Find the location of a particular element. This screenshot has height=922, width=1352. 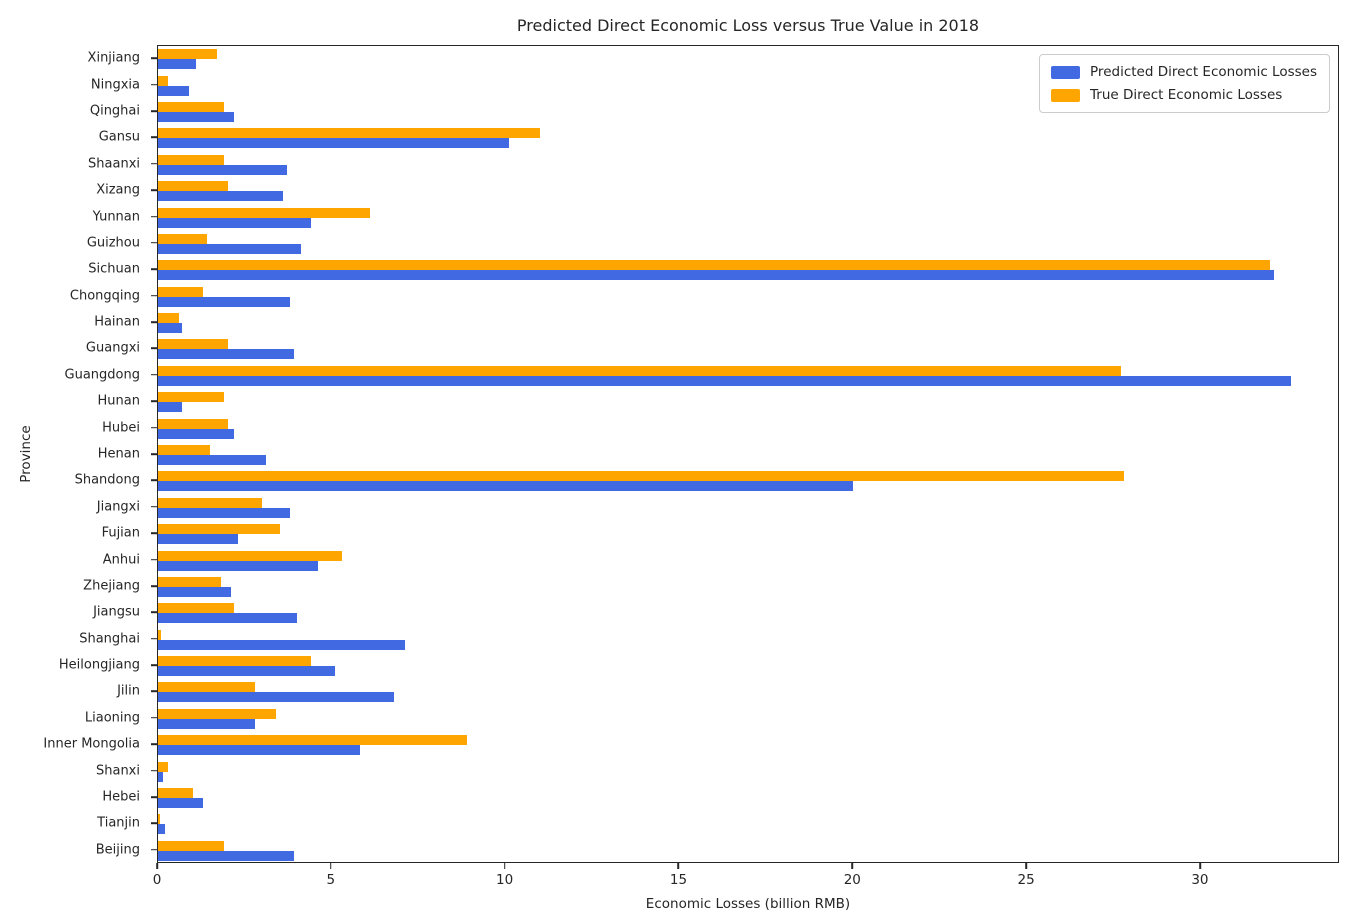

y-tick-label: Gansu is located at coordinates (119, 137).